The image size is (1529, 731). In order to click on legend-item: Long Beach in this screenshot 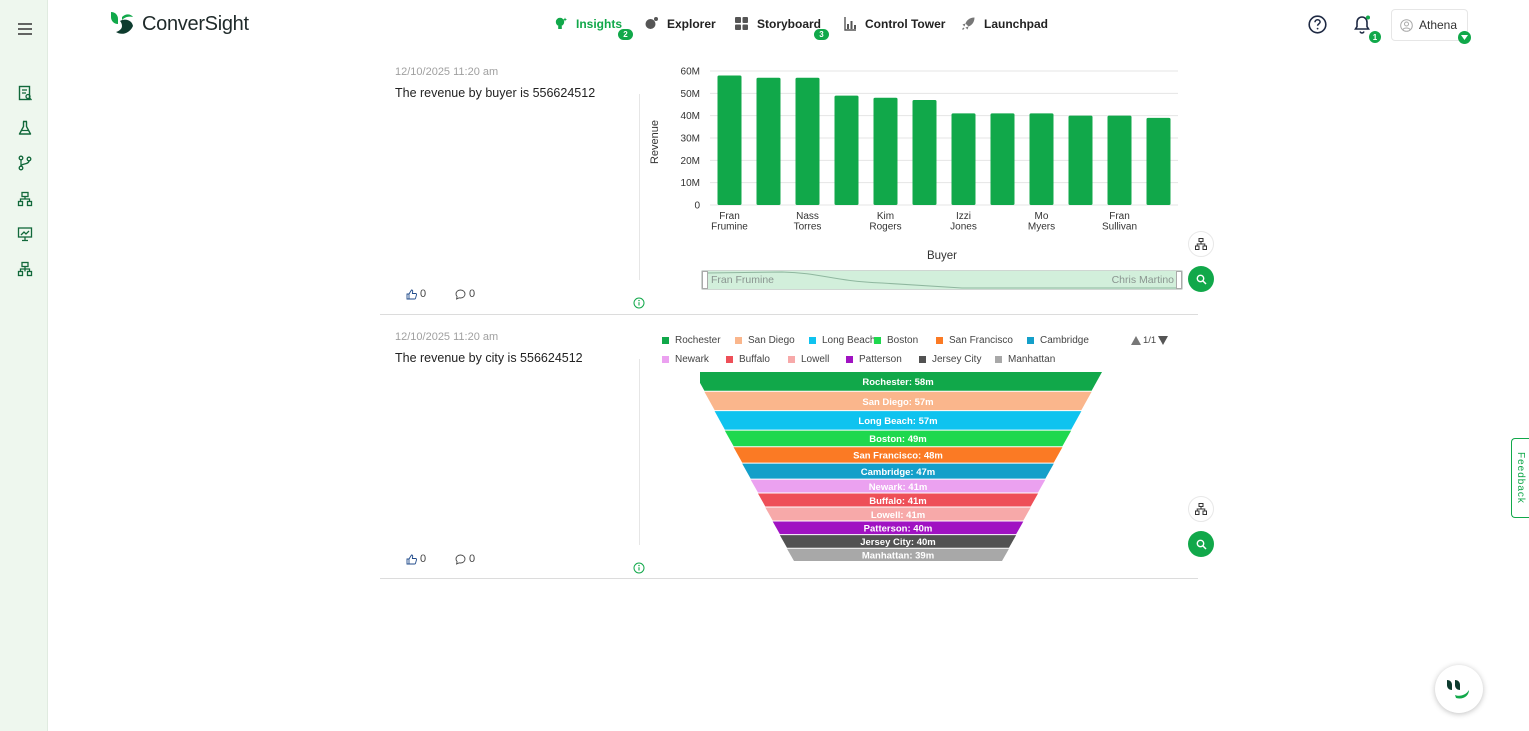, I will do `click(842, 340)`.